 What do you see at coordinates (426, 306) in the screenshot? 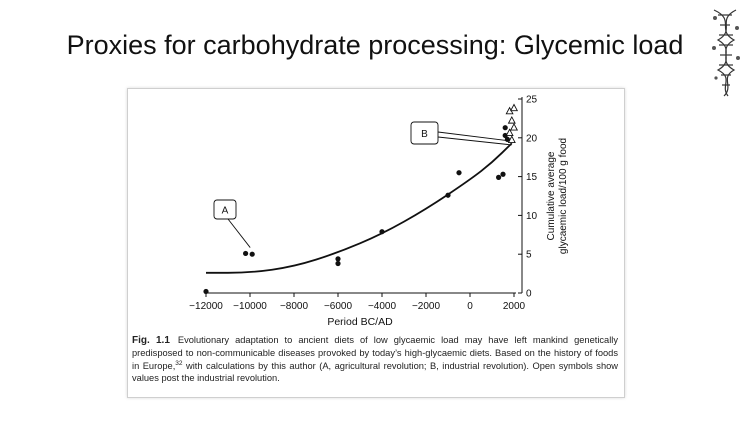
I see `x-tick-label: −2000` at bounding box center [426, 306].